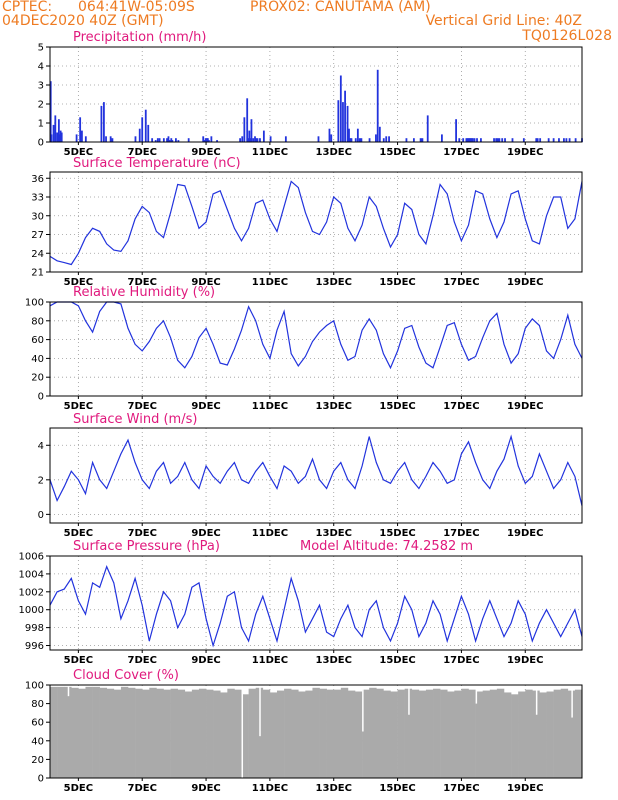 Image resolution: width=618 pixels, height=800 pixels. I want to click on y-tick-label: 998, so click(34, 628).